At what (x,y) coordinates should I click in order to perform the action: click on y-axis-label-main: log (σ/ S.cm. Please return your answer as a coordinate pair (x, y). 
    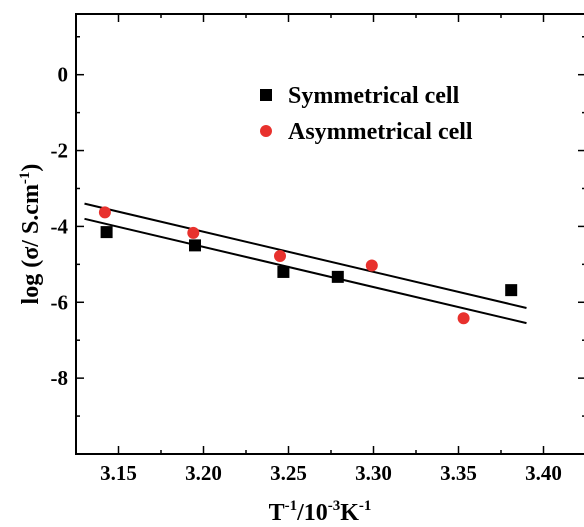
    Looking at the image, I should click on (31, 244).